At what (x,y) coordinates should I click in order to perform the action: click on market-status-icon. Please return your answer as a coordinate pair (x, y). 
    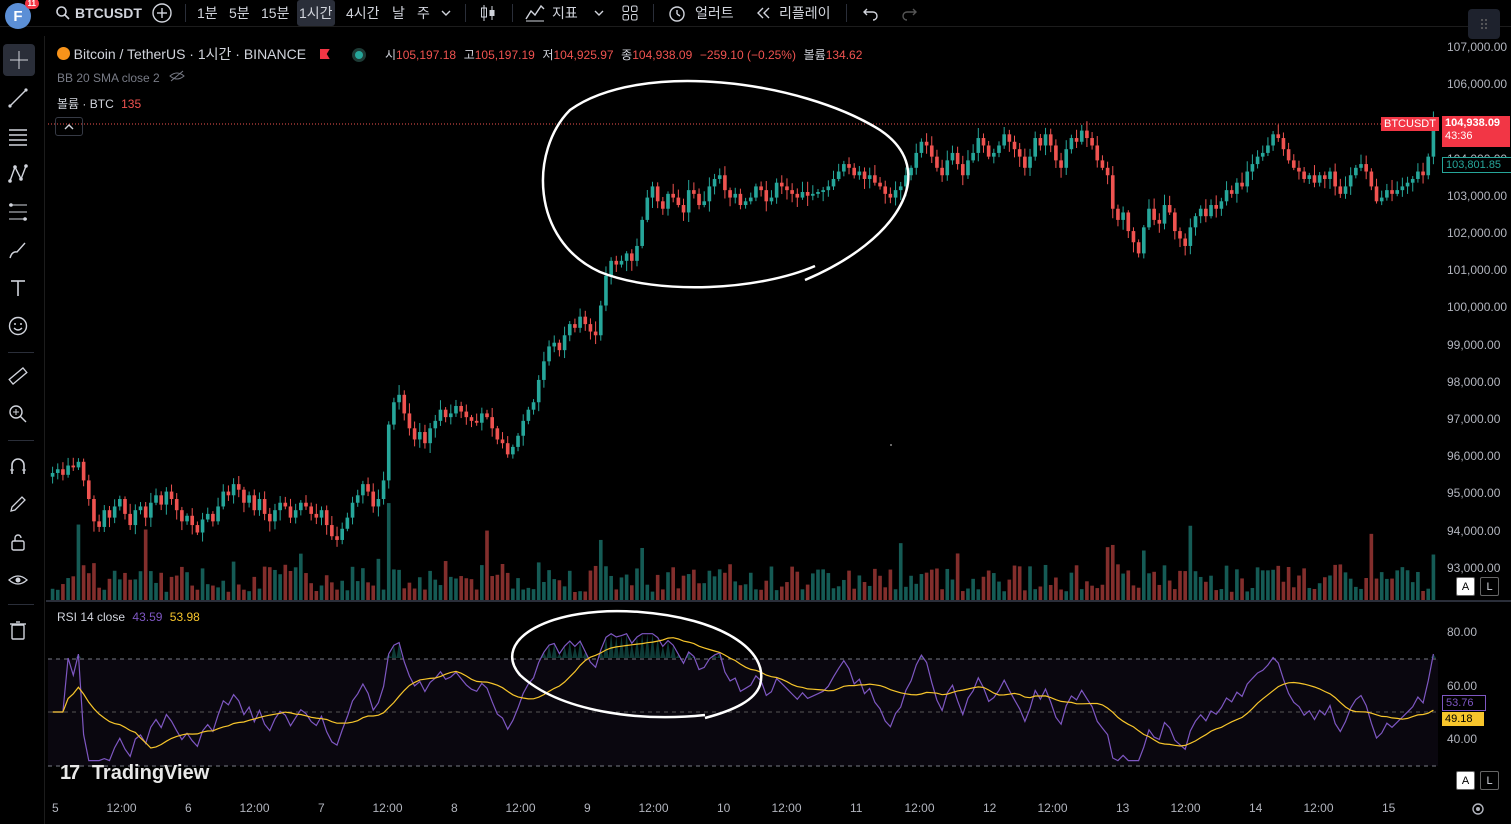
    Looking at the image, I should click on (359, 55).